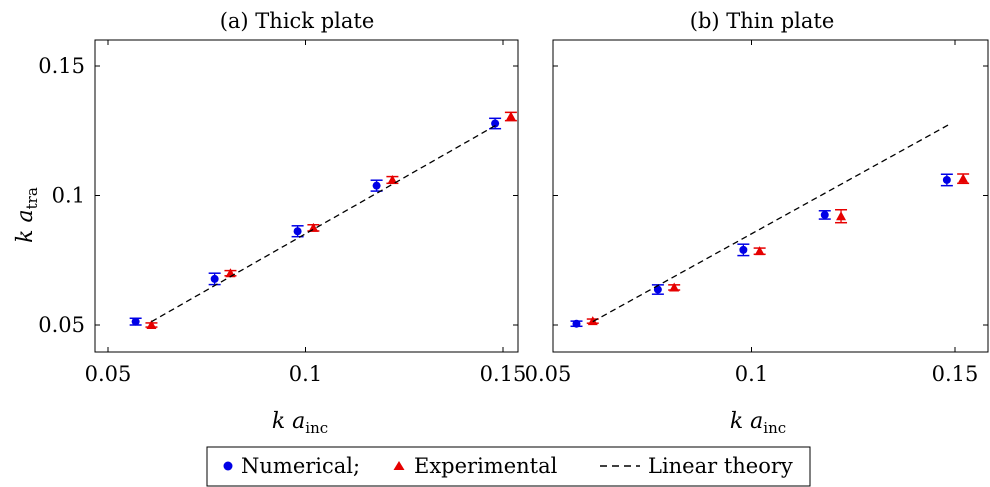 The width and height of the screenshot is (990, 487). What do you see at coordinates (297, 21) in the screenshot?
I see `panel-a-title: (a) Thick plate` at bounding box center [297, 21].